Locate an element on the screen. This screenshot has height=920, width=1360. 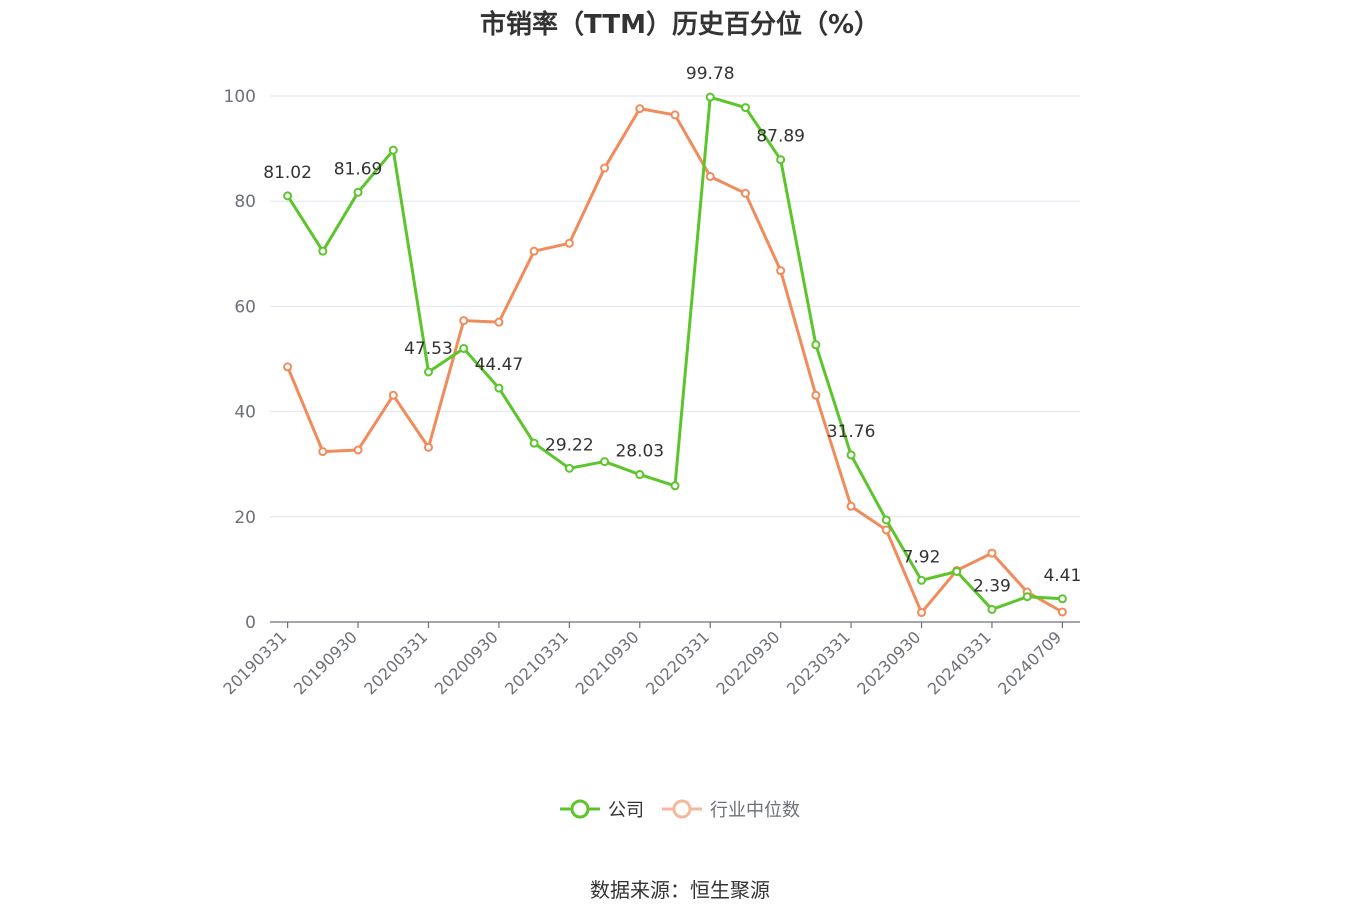
legend-item-company: 公司 is located at coordinates (602, 809).